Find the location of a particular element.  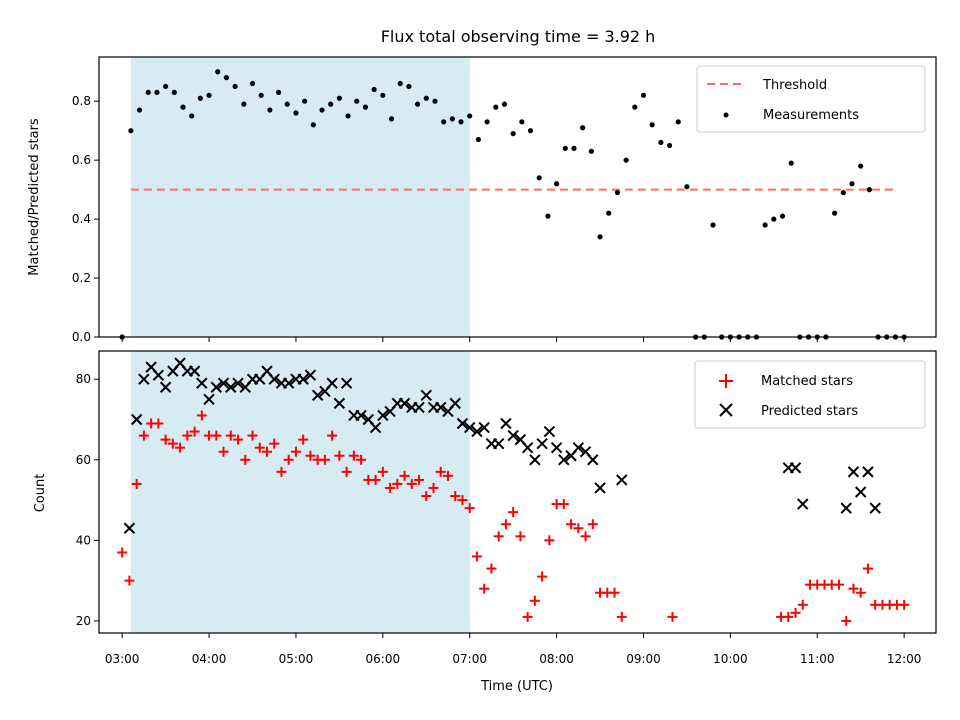

bottom-y-tick-label: 80 is located at coordinates (83, 379).